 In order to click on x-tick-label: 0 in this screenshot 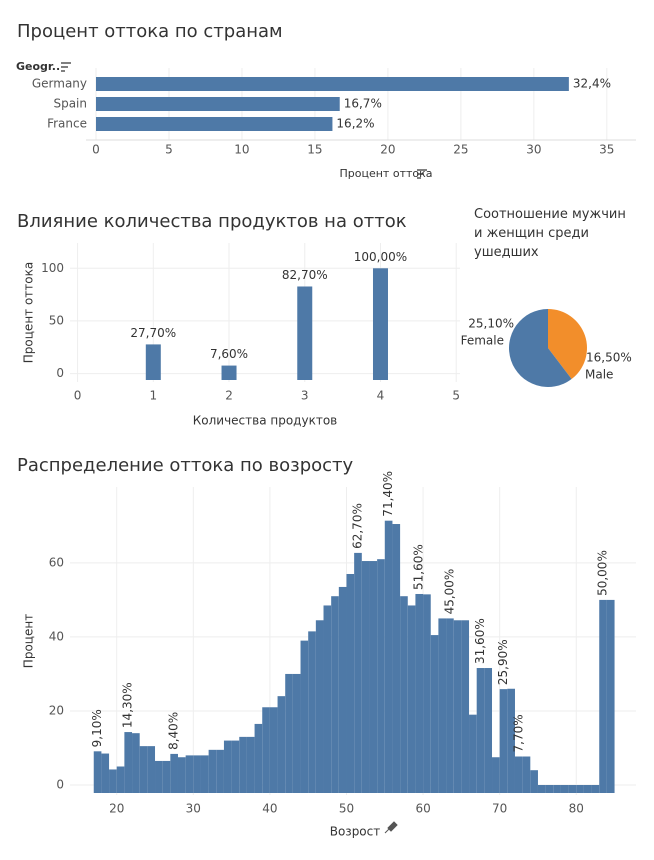, I will do `click(96, 150)`.